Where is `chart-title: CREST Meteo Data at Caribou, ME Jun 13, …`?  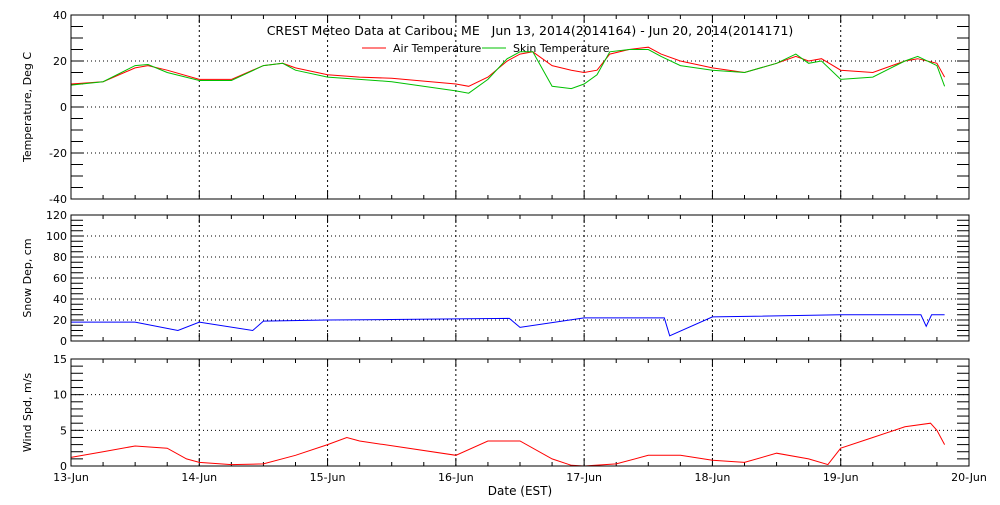 chart-title: CREST Meteo Data at Caribou, ME Jun 13, … is located at coordinates (530, 30).